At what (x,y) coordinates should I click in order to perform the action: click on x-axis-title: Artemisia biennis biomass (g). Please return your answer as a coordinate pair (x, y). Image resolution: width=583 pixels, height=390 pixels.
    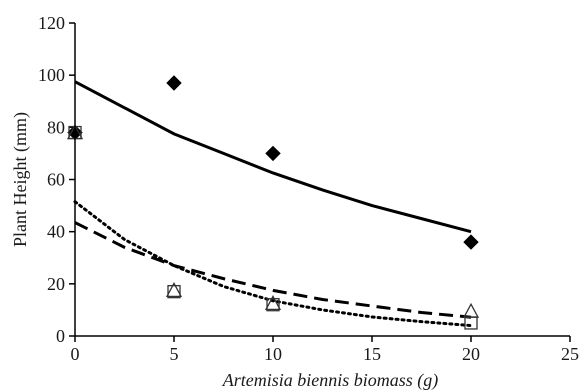
    Looking at the image, I should click on (330, 380).